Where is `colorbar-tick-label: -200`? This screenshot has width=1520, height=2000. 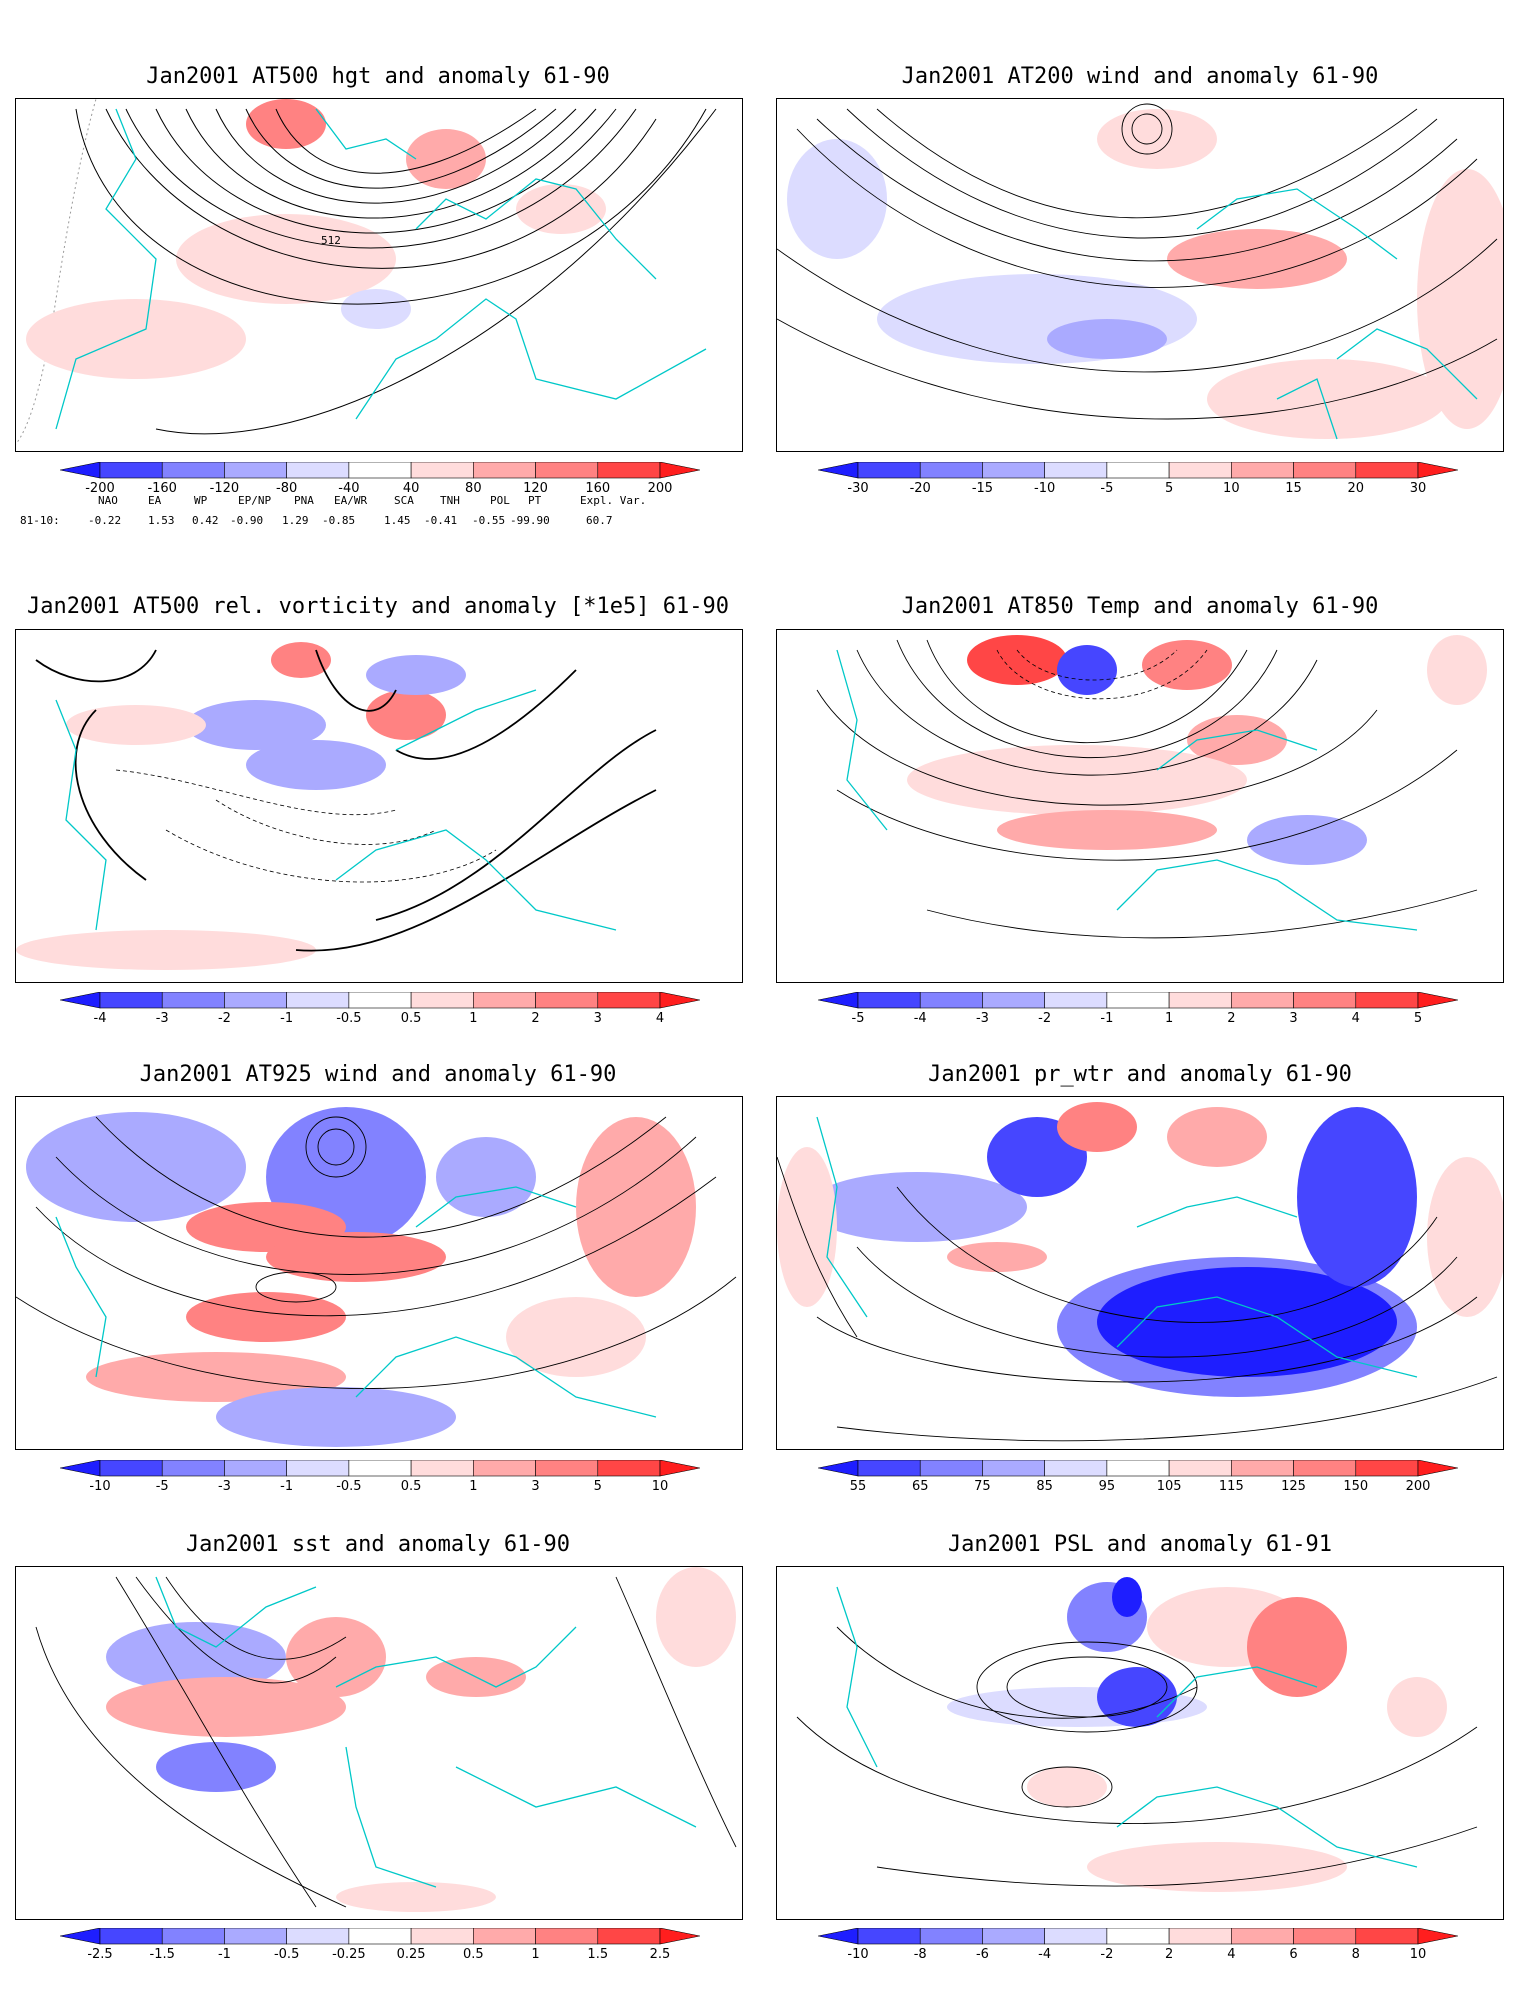 colorbar-tick-label: -200 is located at coordinates (100, 488).